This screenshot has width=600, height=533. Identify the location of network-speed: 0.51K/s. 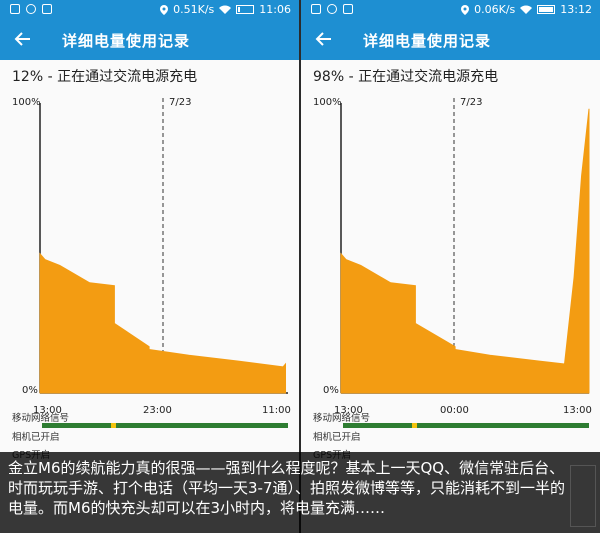
(194, 9).